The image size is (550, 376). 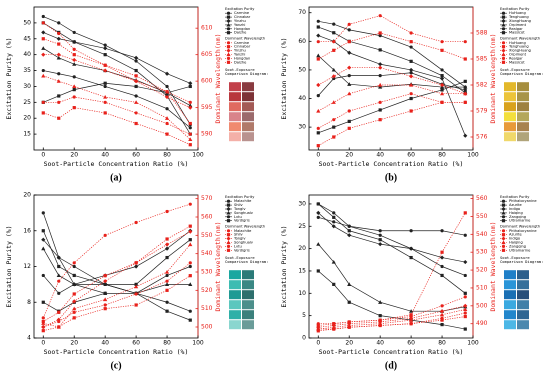 I want to click on y2-tick-label: 605, so click(x=207, y=54).